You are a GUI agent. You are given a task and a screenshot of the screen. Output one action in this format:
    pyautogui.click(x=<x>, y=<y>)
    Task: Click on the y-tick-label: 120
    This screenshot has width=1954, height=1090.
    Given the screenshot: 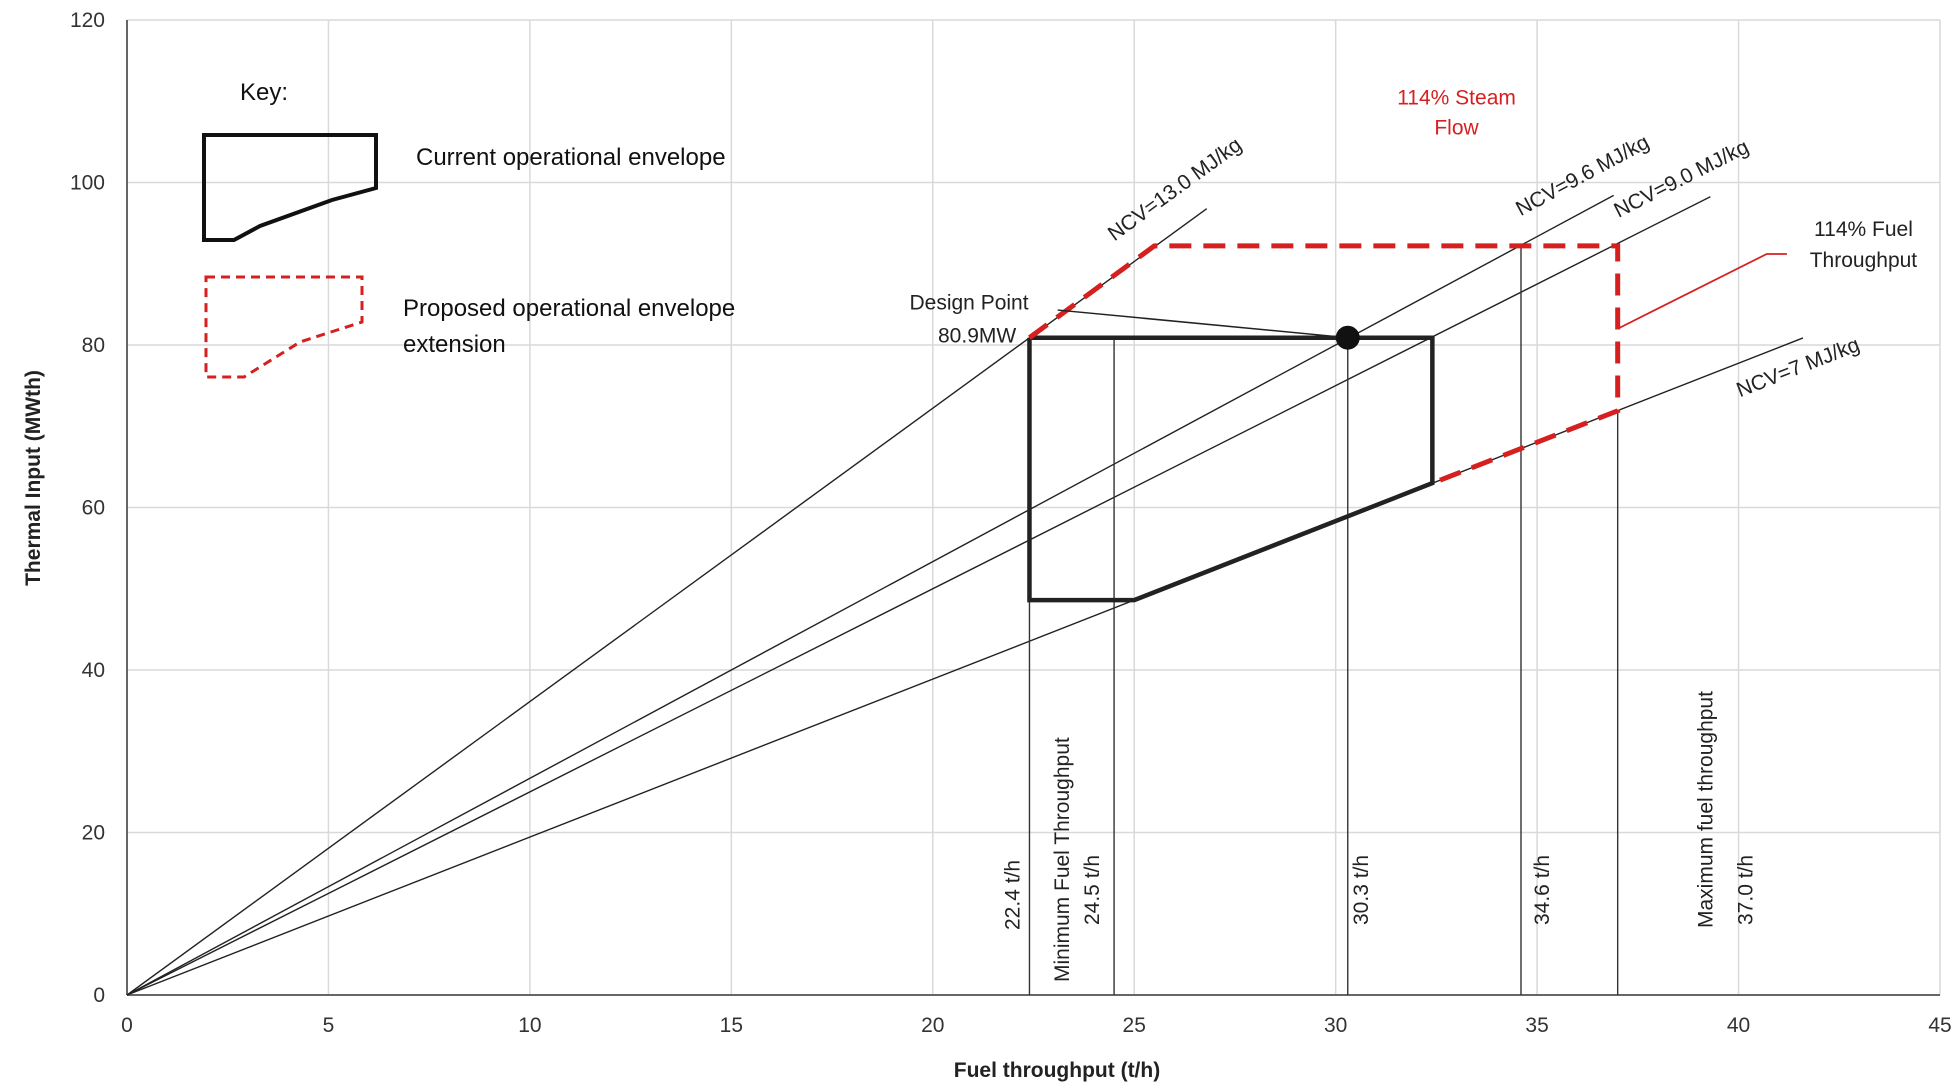 What is the action you would take?
    pyautogui.click(x=87, y=20)
    